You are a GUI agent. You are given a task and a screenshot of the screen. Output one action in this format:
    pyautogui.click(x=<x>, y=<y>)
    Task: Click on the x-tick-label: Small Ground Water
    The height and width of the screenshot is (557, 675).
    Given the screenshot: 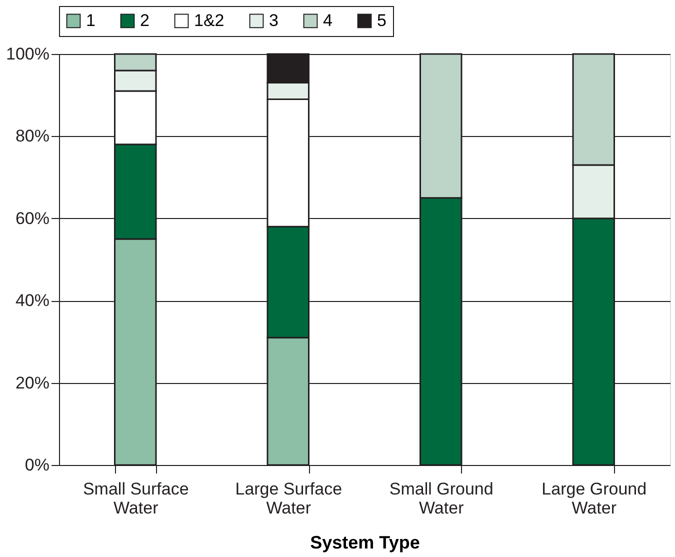 What is the action you would take?
    pyautogui.click(x=441, y=499)
    